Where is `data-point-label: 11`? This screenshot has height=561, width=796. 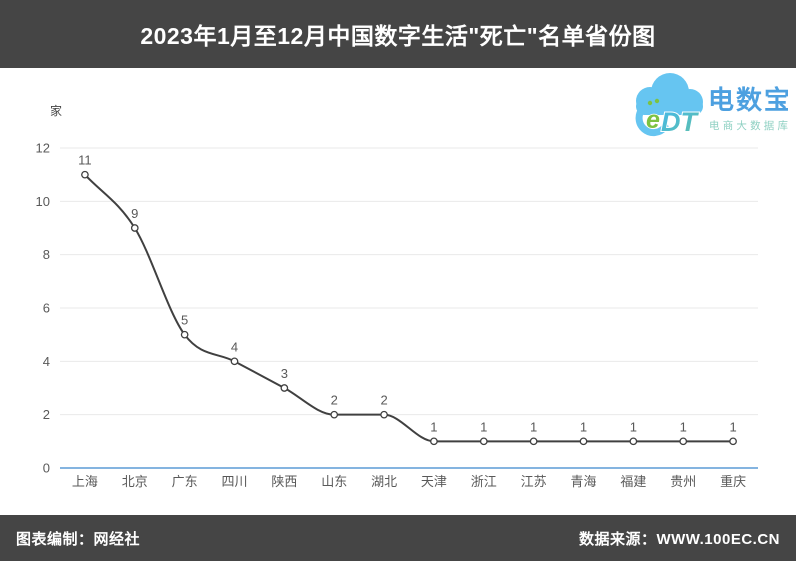 data-point-label: 11 is located at coordinates (85, 160).